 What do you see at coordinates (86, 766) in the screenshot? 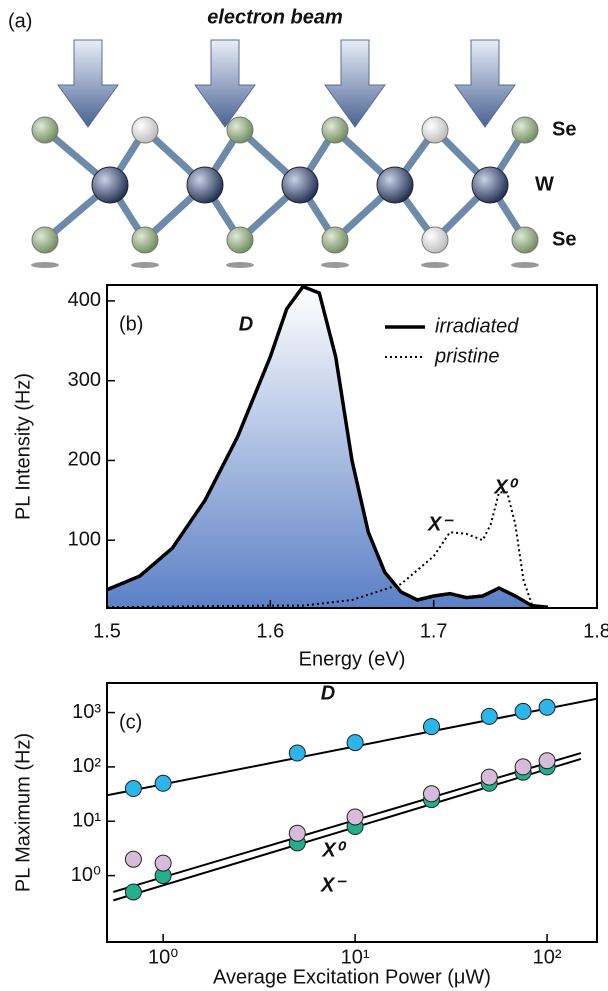
I see `y-tick-label: 10²` at bounding box center [86, 766].